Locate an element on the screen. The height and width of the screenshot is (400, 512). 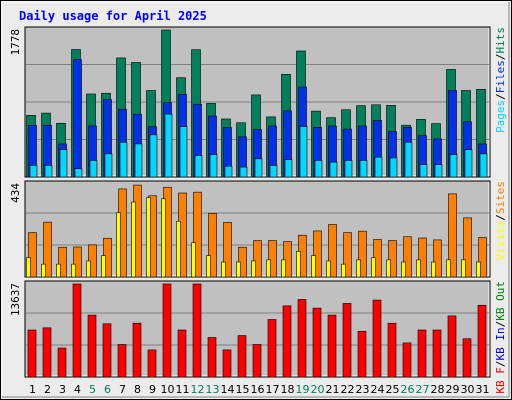
legend-hits-files-pages: Pages/Files/Hits is located at coordinates (500, 80).